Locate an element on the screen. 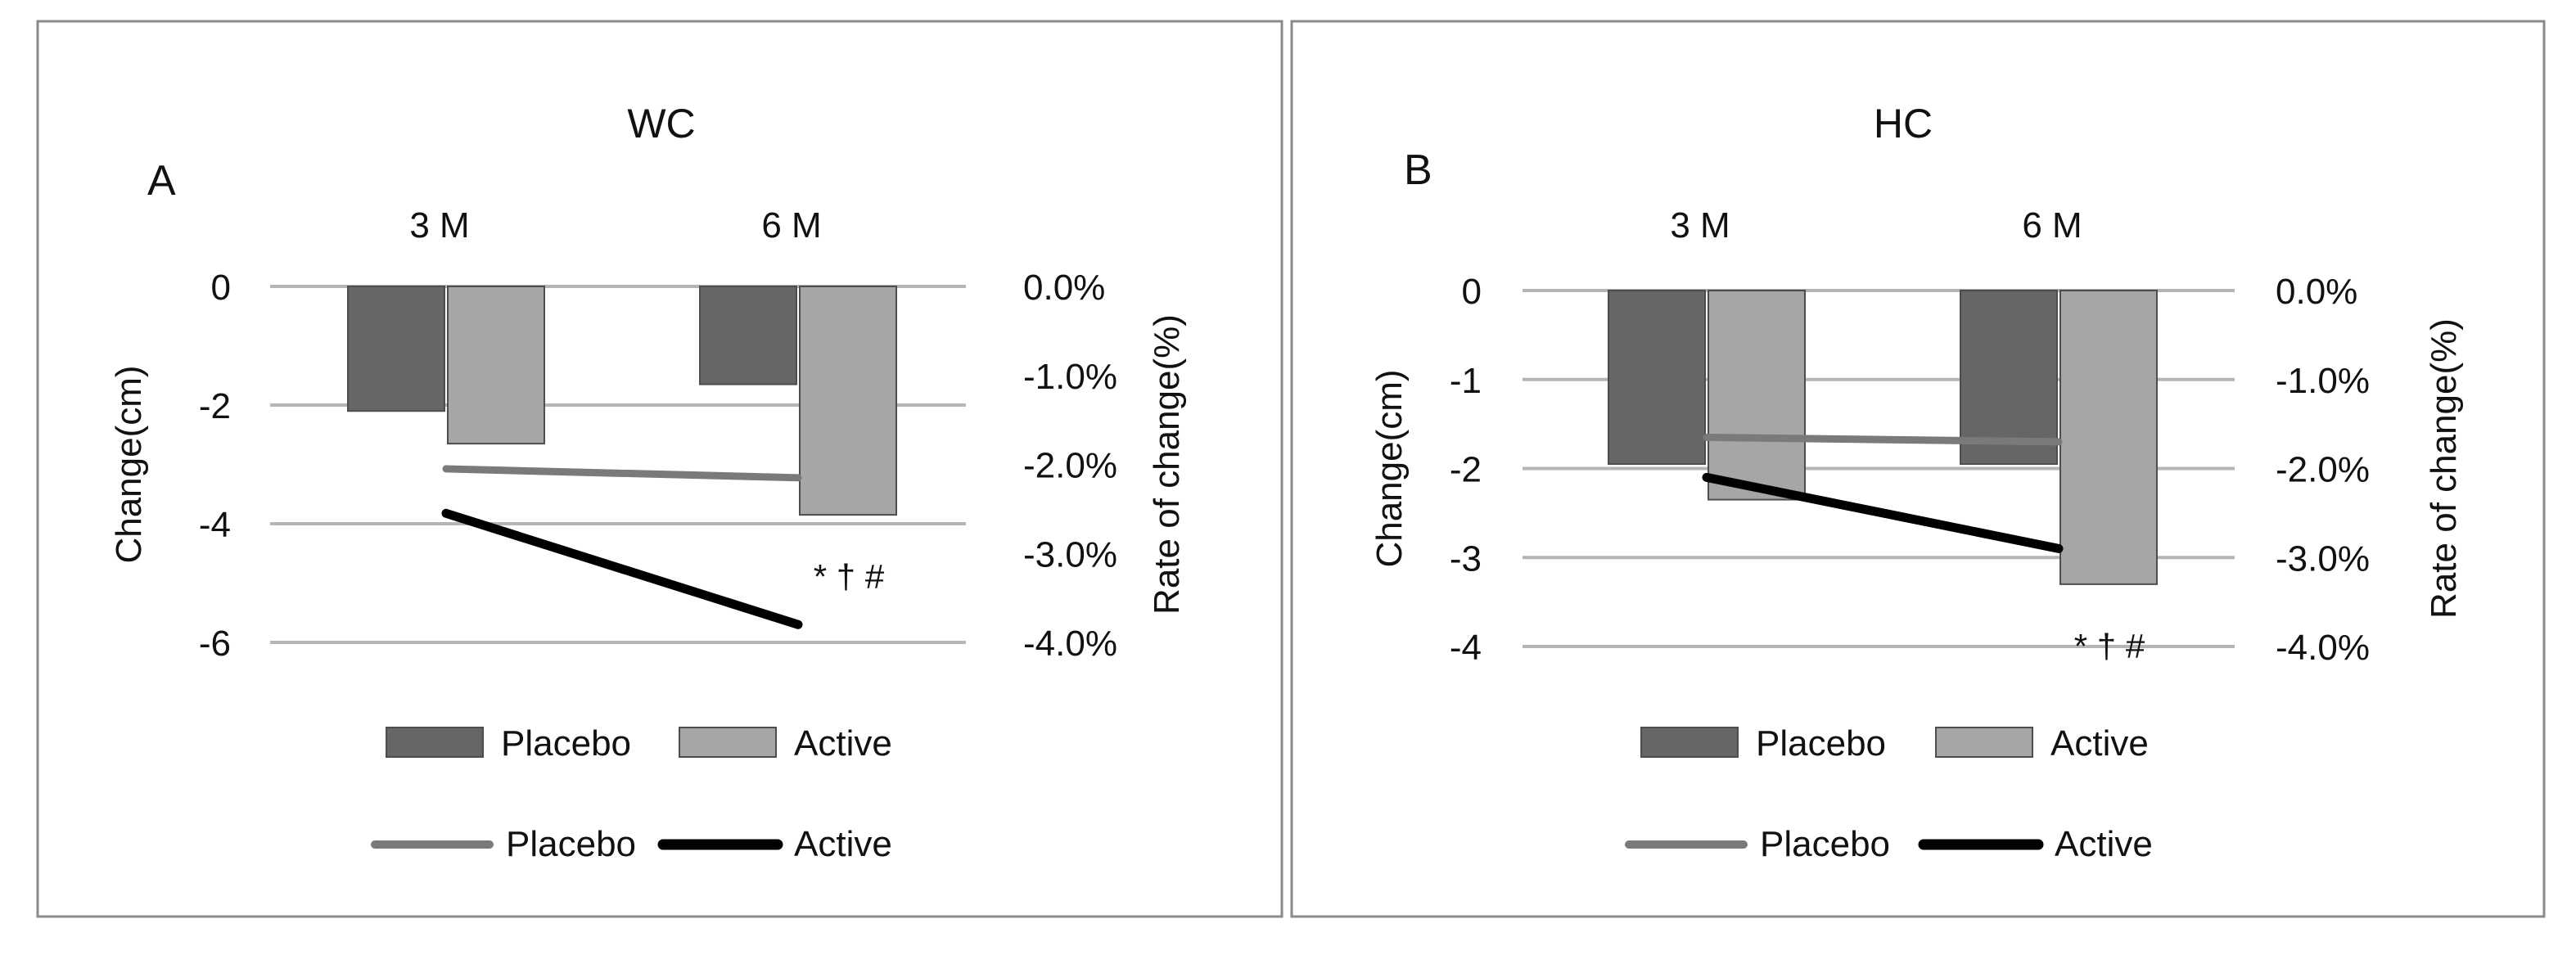 The width and height of the screenshot is (2576, 955). y-tick-label: -6 is located at coordinates (215, 644).